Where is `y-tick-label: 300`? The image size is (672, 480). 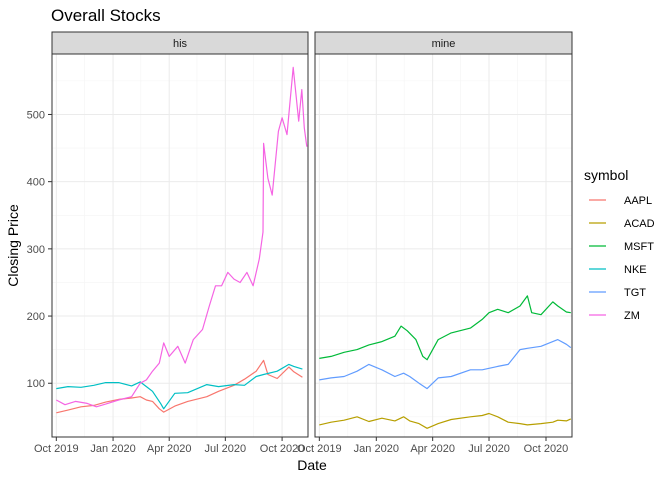 y-tick-label: 300 is located at coordinates (36, 250).